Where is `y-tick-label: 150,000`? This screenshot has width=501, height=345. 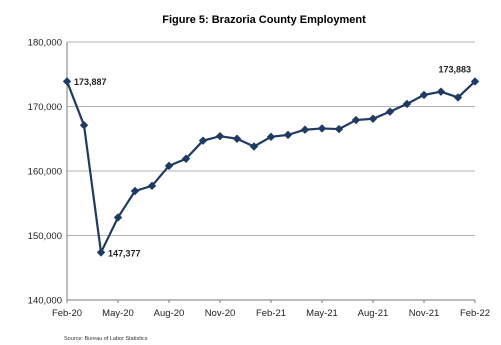 y-tick-label: 150,000 is located at coordinates (45, 236).